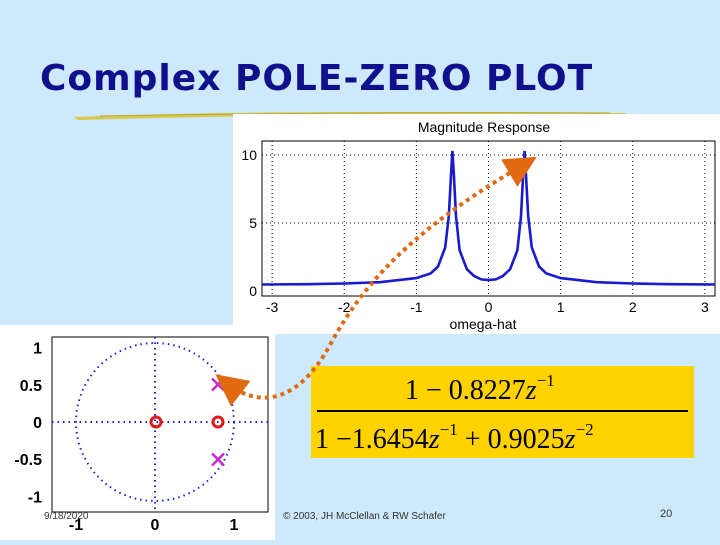  I want to click on tf-denominator: 1 −1.6454z−1 + 0.9025z−2, so click(454, 437).